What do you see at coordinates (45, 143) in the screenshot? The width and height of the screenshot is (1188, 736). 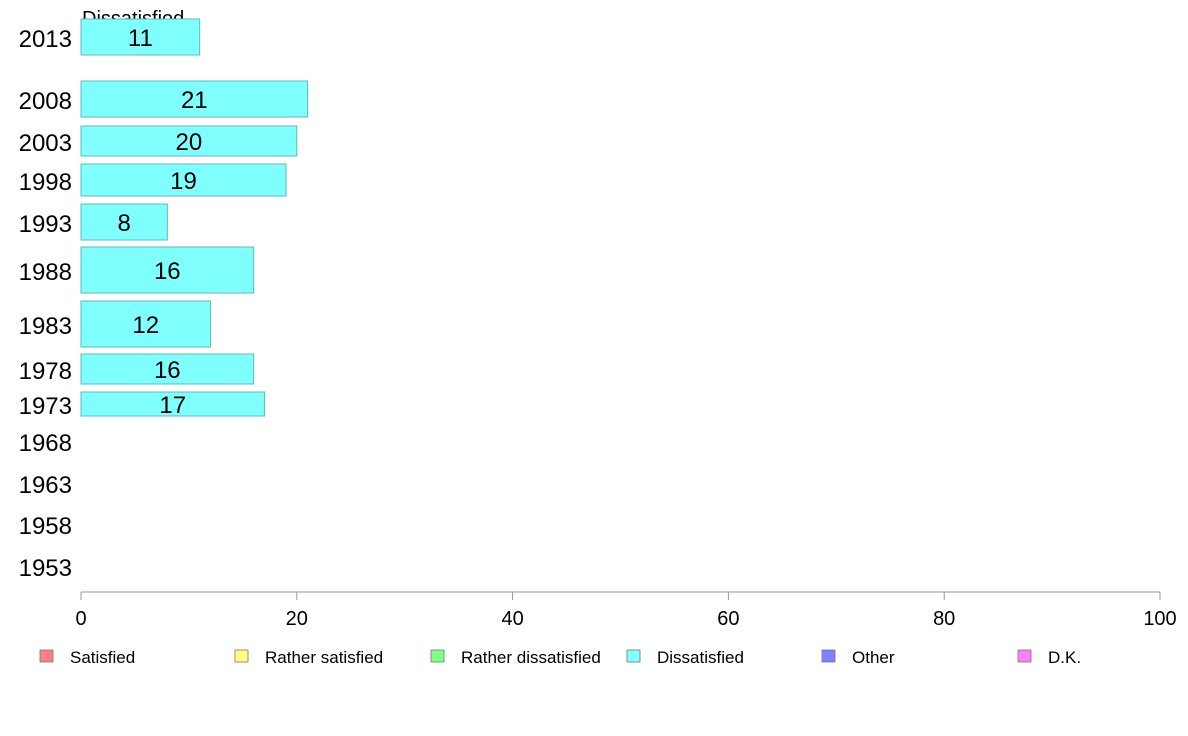 I see `year-label-2003: 2003` at bounding box center [45, 143].